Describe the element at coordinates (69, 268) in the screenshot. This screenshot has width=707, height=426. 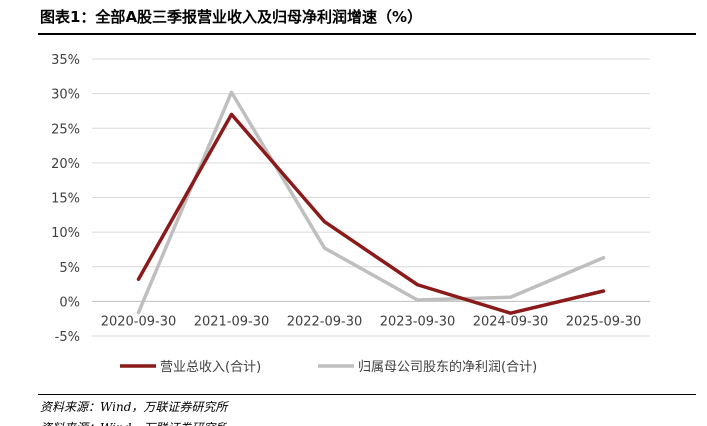
I see `y-tick-label: 5%` at that location.